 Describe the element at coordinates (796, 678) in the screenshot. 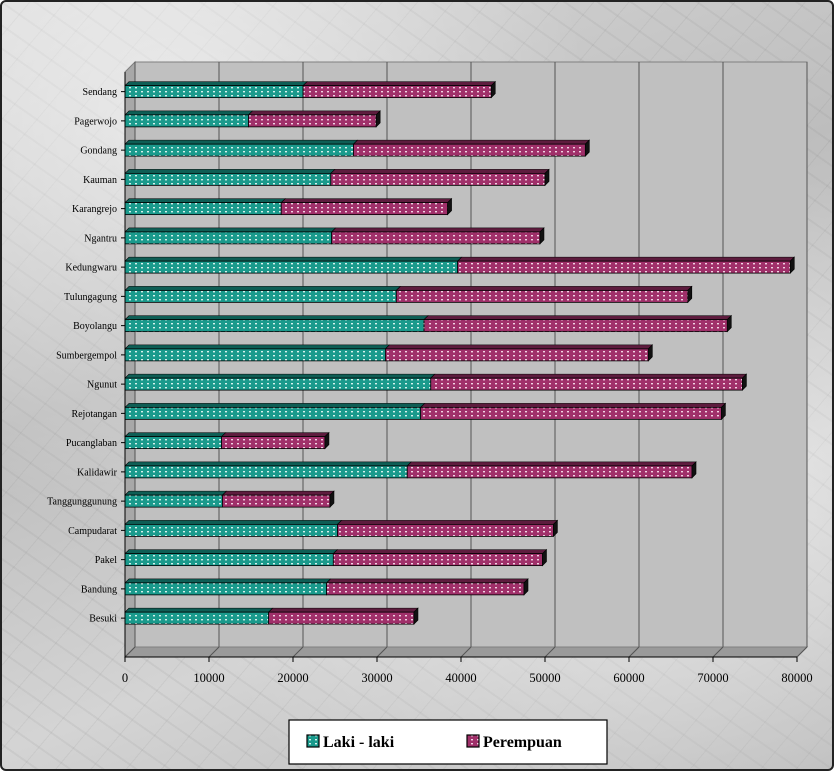

I see `x-tick-label: 80000` at that location.